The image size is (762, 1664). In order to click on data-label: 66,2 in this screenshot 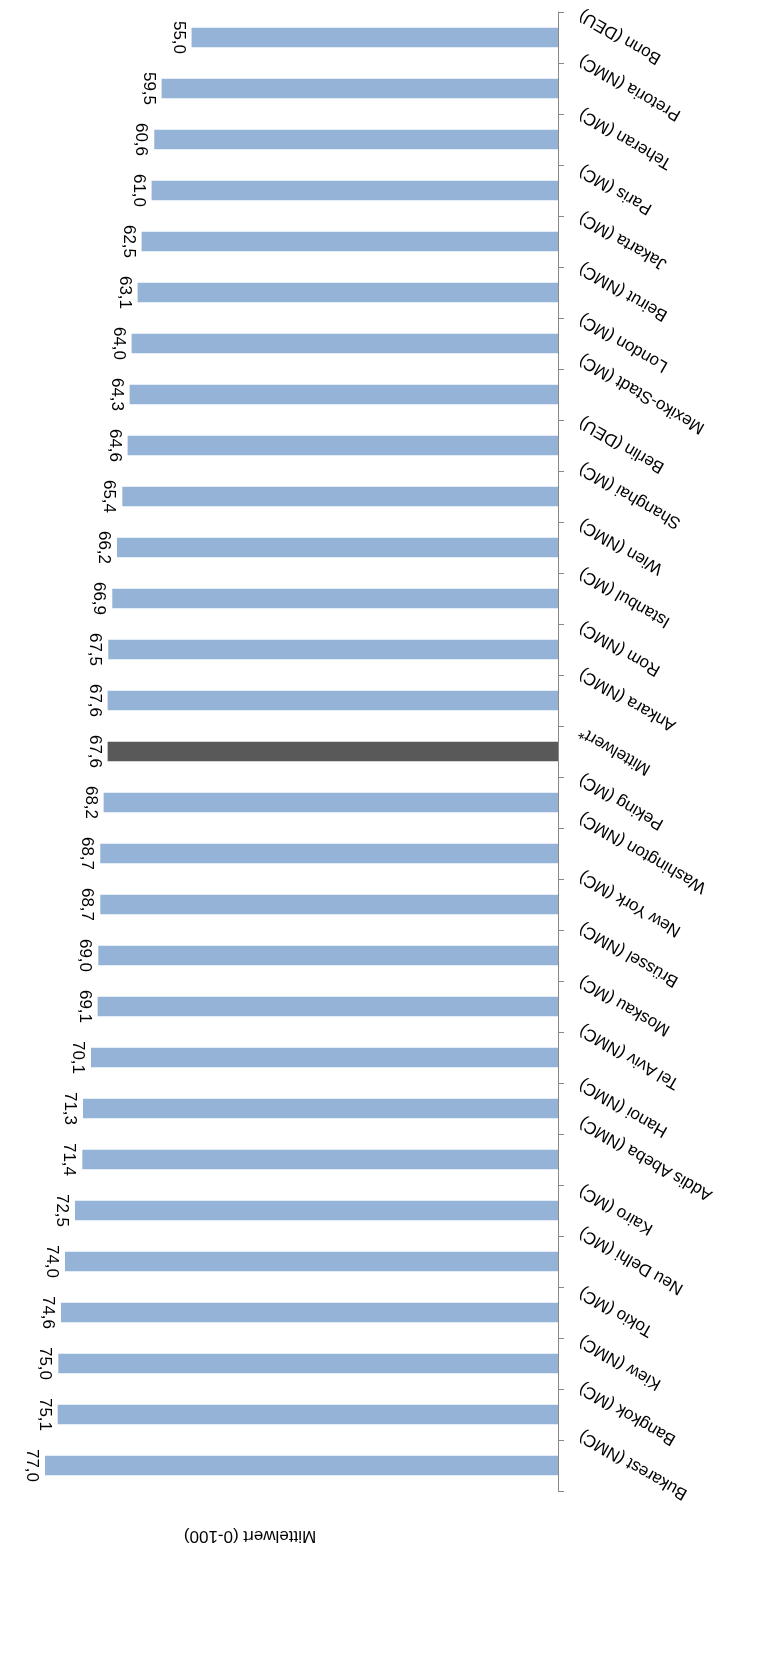, I will do `click(104, 547)`.